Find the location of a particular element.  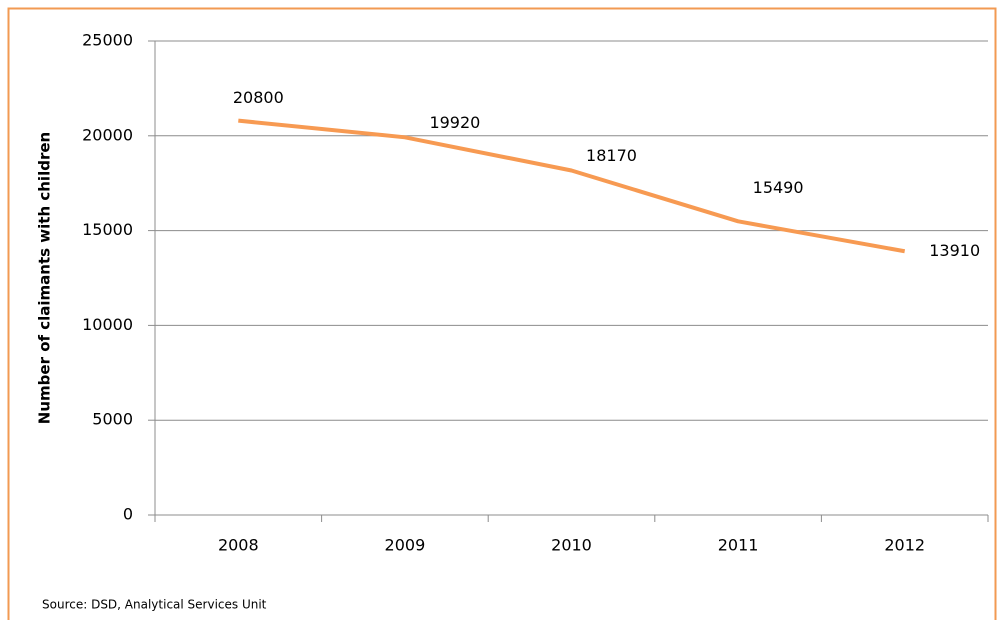

y-tick-label: 0 is located at coordinates (128, 514).